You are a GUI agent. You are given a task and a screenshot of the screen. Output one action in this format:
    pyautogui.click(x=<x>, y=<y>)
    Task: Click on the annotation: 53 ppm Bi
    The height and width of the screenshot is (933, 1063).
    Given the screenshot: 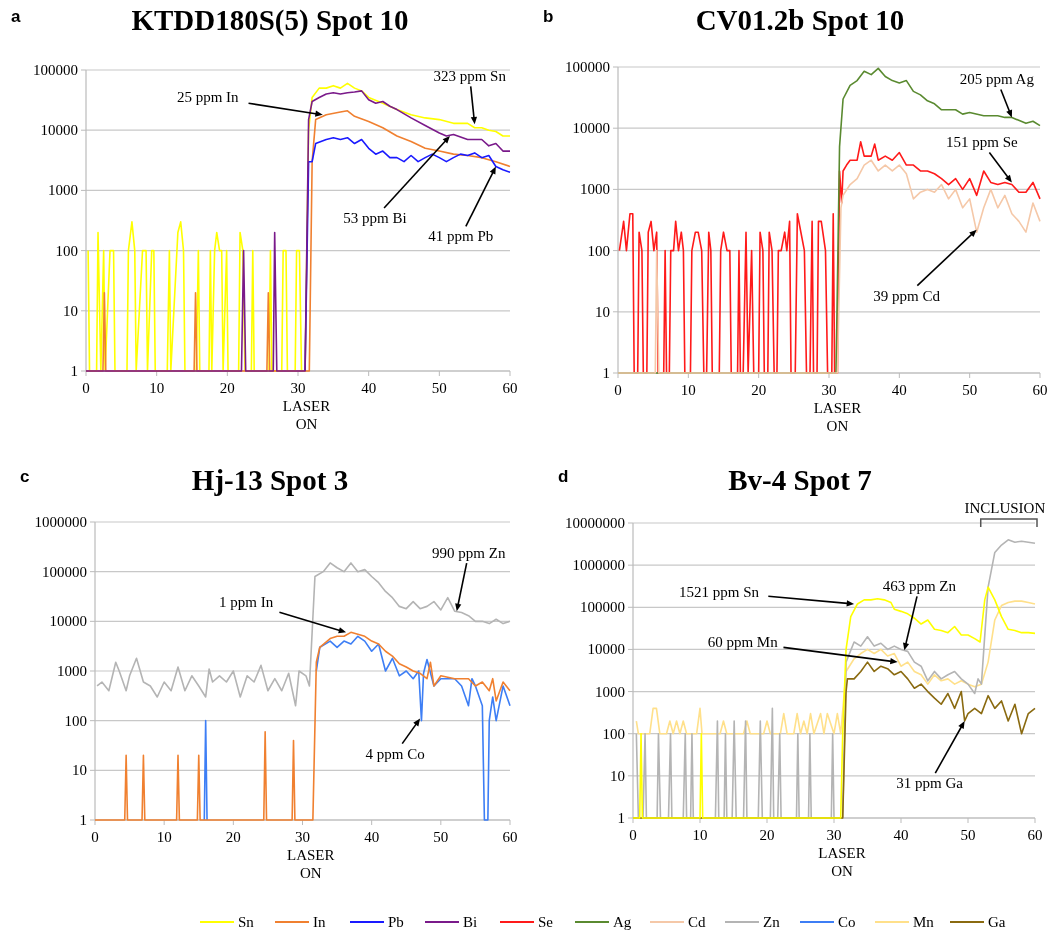 What is the action you would take?
    pyautogui.click(x=375, y=218)
    